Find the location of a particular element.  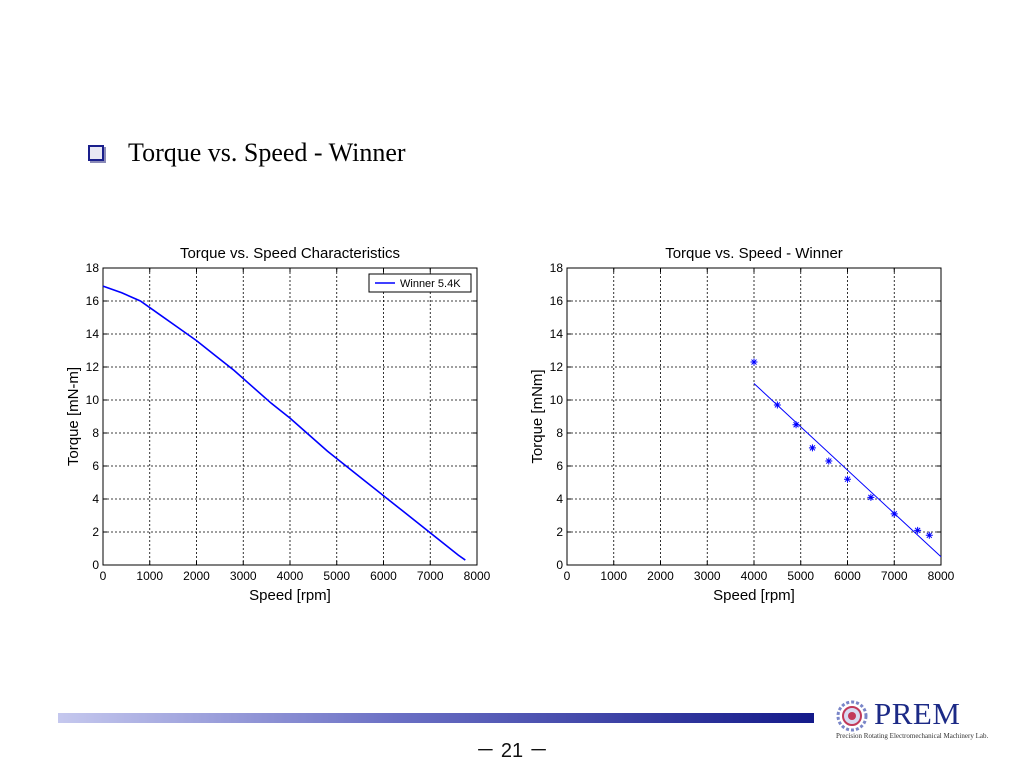

y-axis-label: Torque [mNm] is located at coordinates (537, 416).